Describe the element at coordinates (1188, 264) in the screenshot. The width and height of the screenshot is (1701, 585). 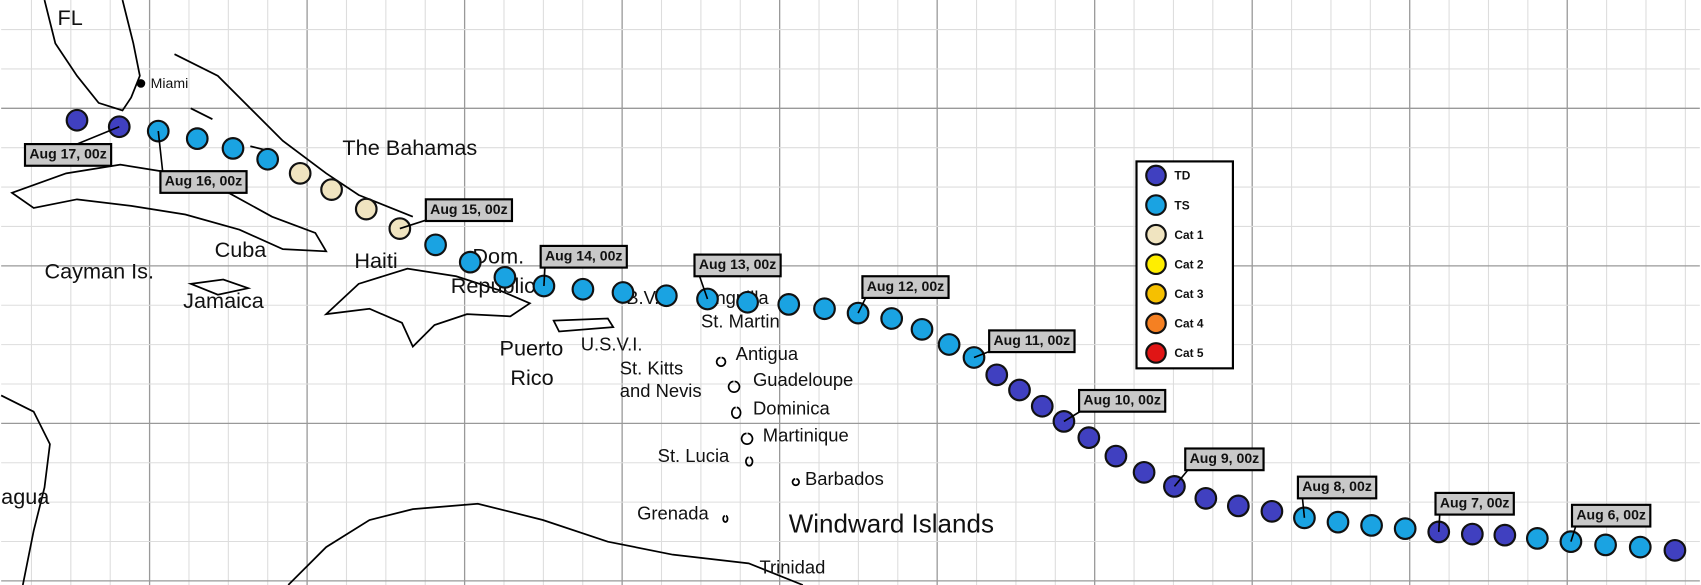
I see `legend-label: Cat 2` at that location.